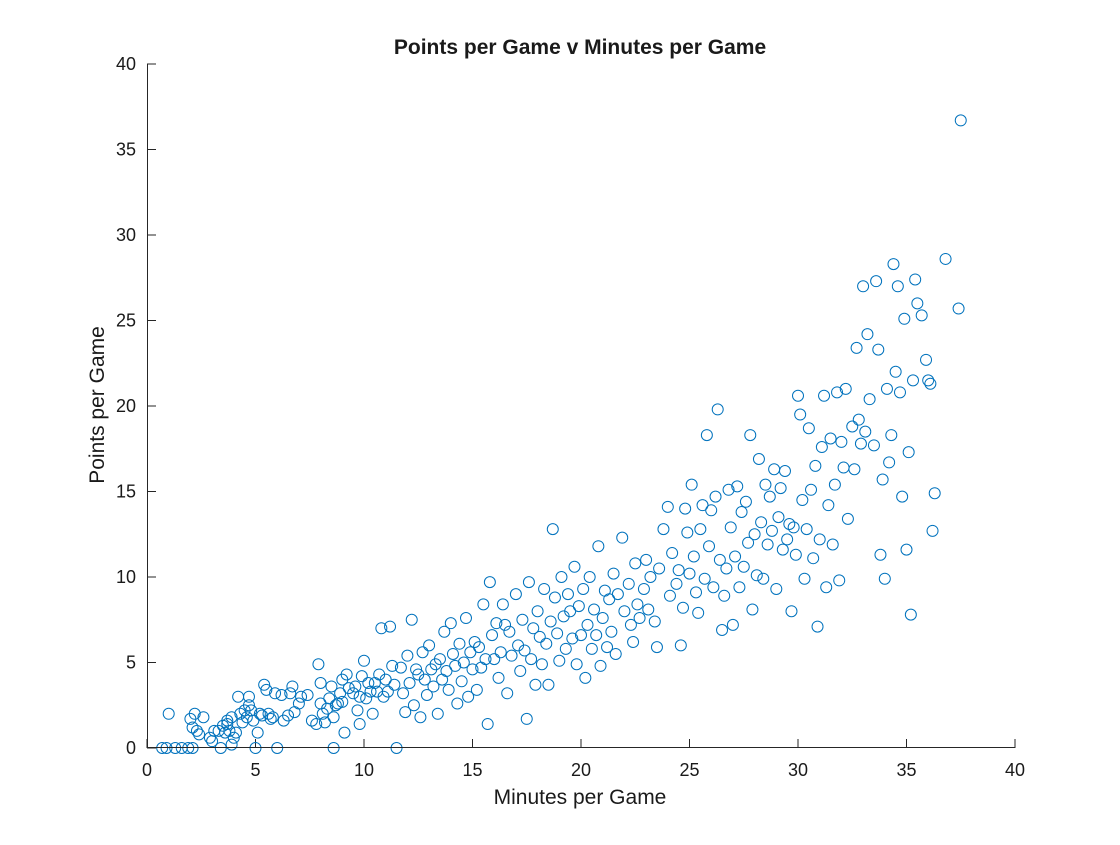 The image size is (1120, 845). Describe the element at coordinates (255, 770) in the screenshot. I see `x-tick-label: 5` at that location.